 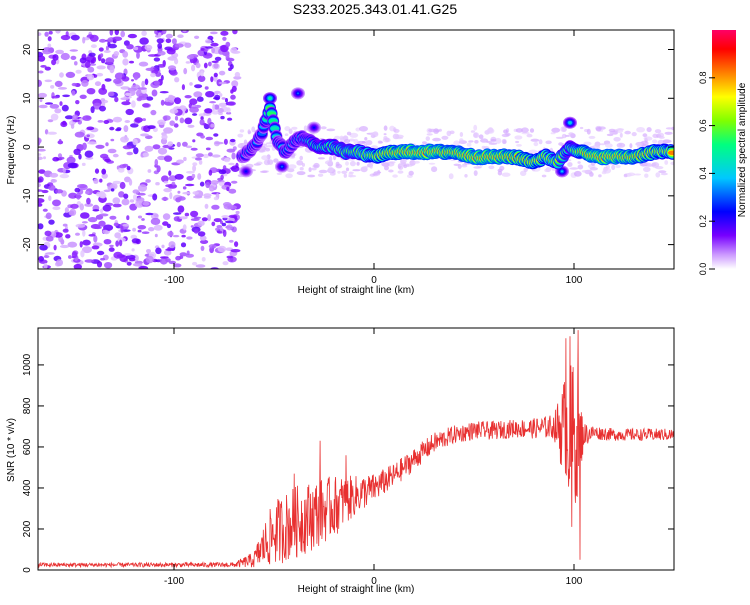 What do you see at coordinates (27, 405) in the screenshot?
I see `snr-y-tick-label: 800` at bounding box center [27, 405].